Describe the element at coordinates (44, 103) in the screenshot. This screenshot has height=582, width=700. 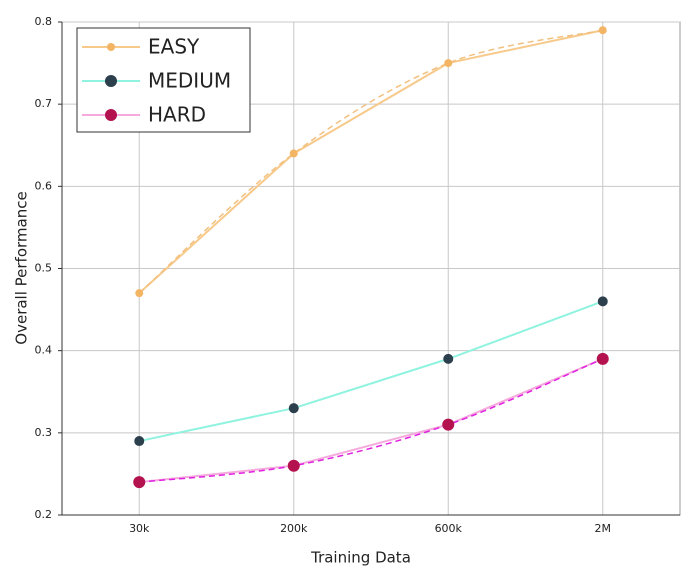
I see `y-tick-label: 0.7` at that location.